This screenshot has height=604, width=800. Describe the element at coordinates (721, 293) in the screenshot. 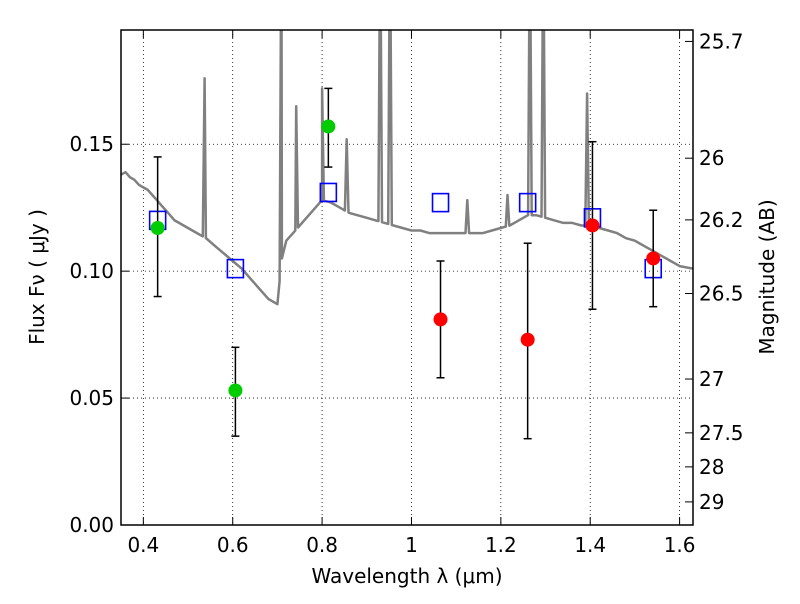

I see `mag-tick-label: 26.5` at that location.